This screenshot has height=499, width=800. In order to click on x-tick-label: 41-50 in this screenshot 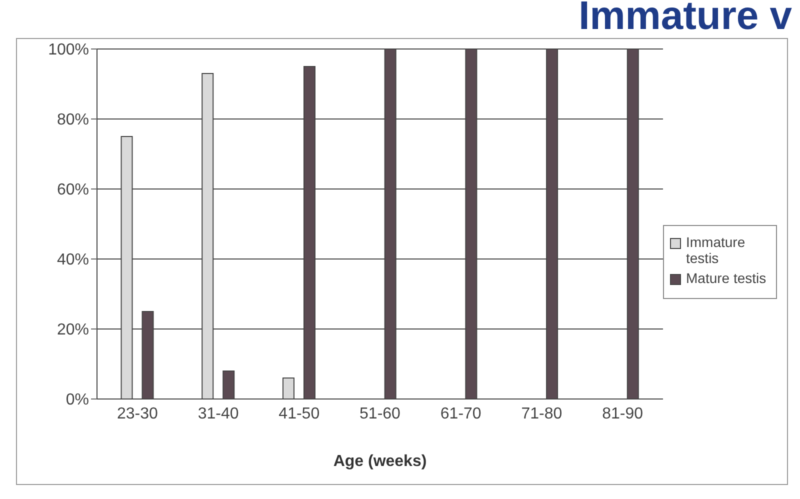, I will do `click(299, 413)`.